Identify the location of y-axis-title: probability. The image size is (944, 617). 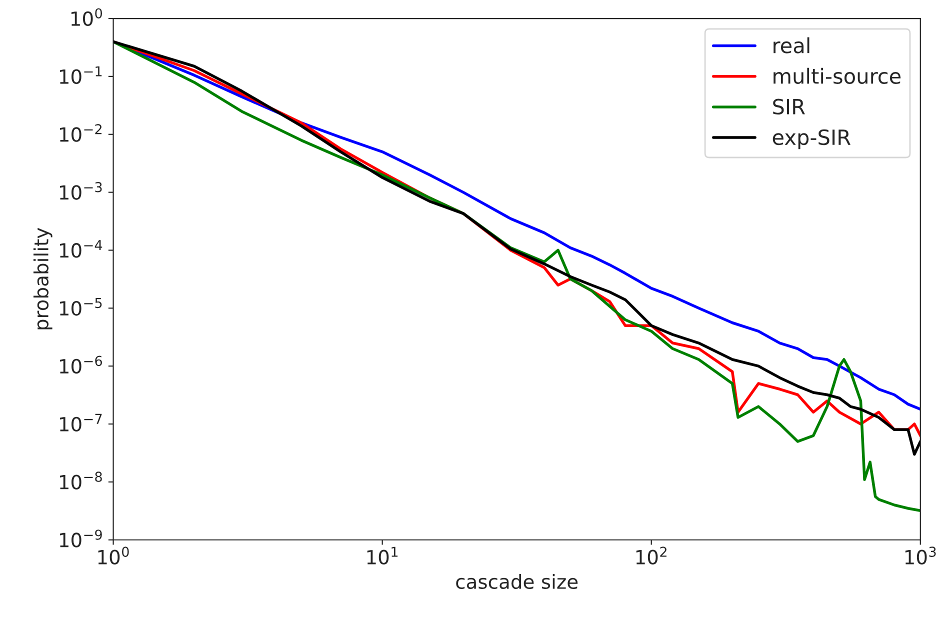
(42, 279).